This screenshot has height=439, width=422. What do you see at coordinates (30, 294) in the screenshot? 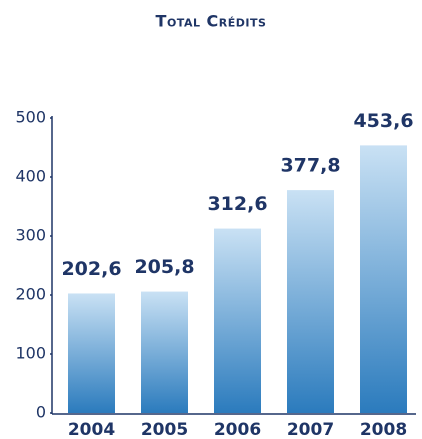
I see `y-tick-label: 200` at bounding box center [30, 294].